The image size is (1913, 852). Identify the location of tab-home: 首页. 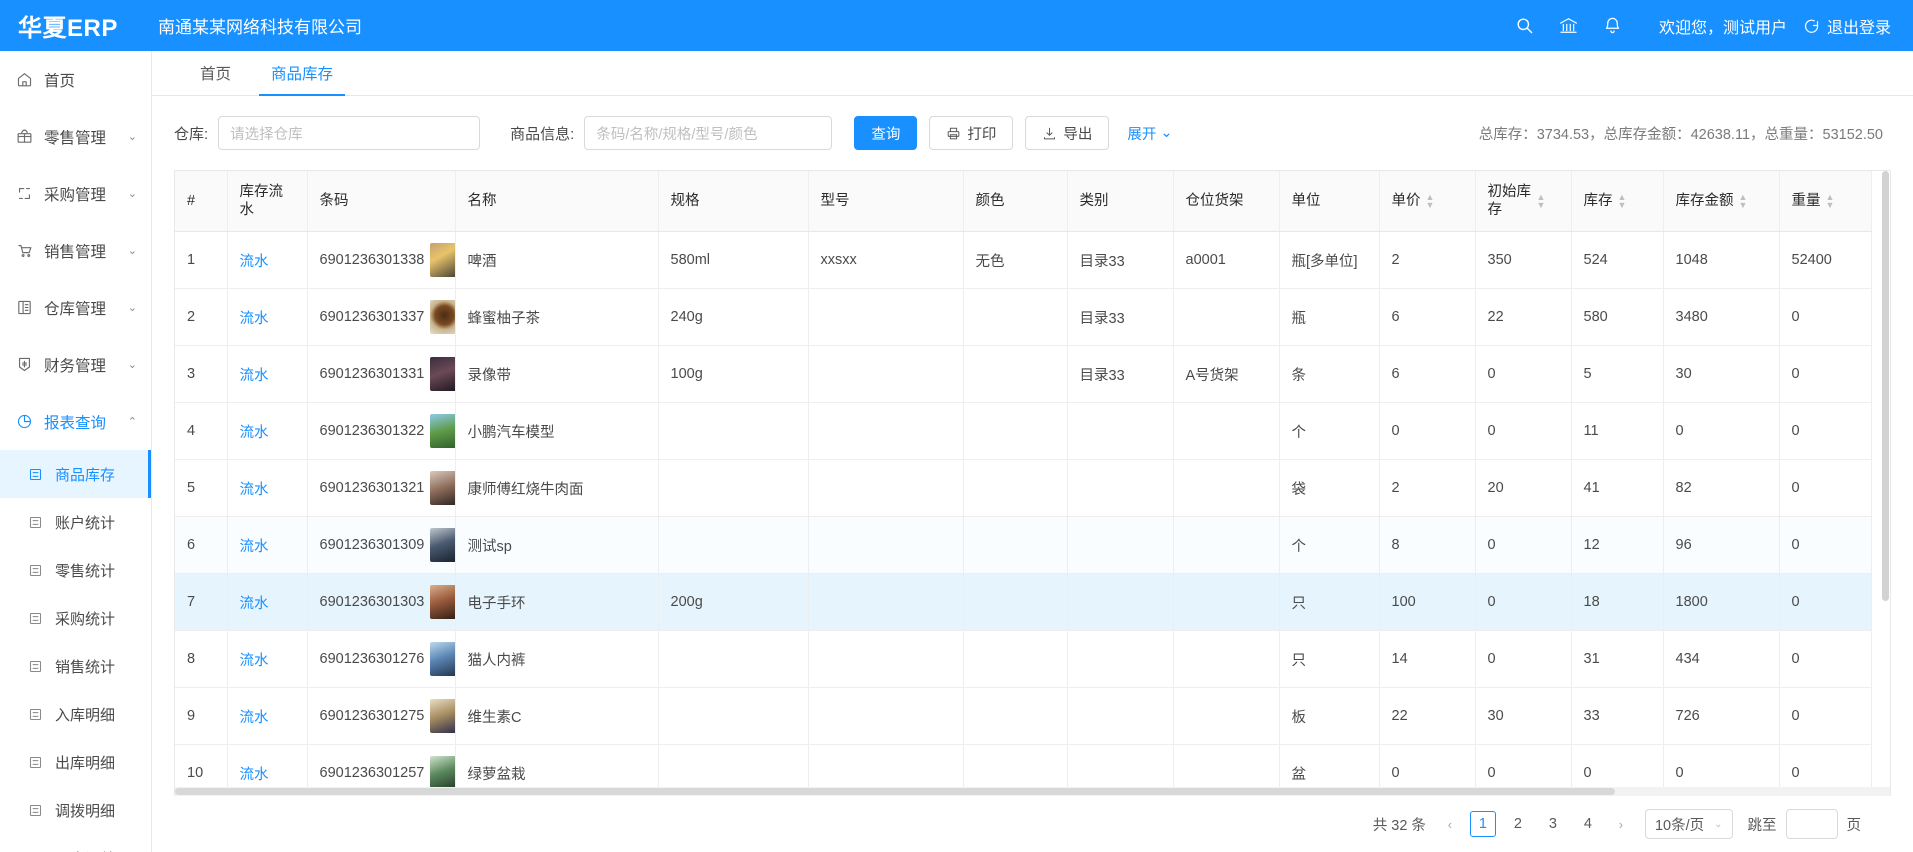
(216, 74).